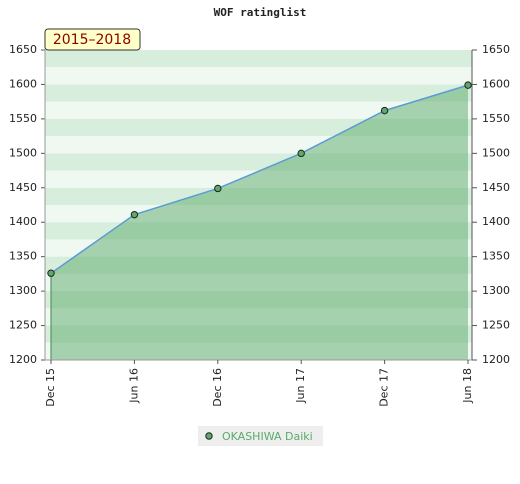 This screenshot has height=484, width=520. I want to click on x-tick-label: Dec 16, so click(217, 387).